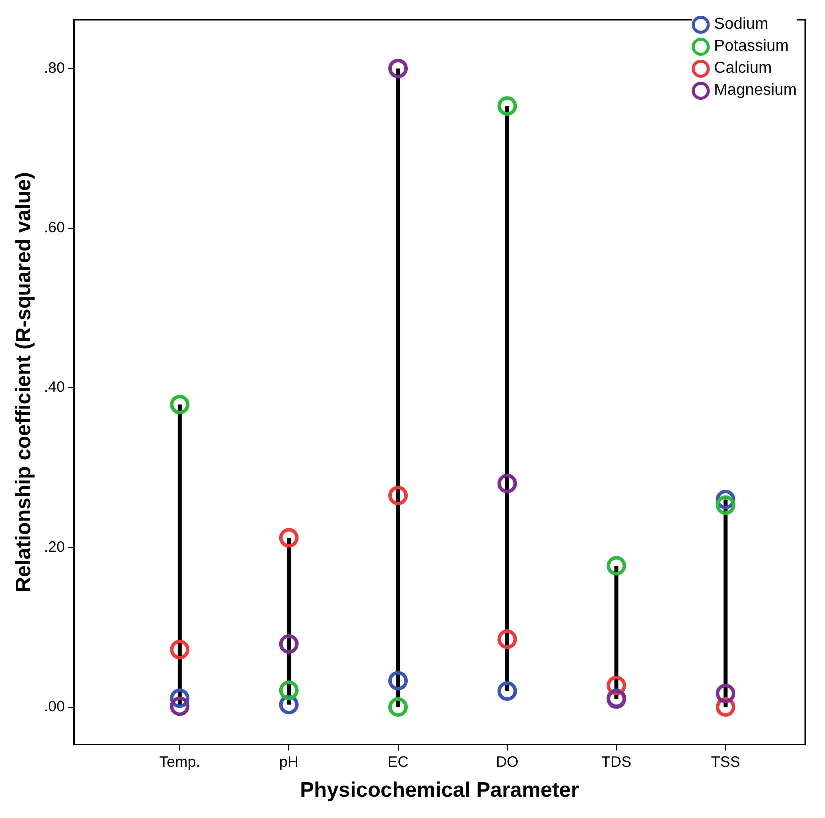  I want to click on x-tick-label: EC, so click(398, 762).